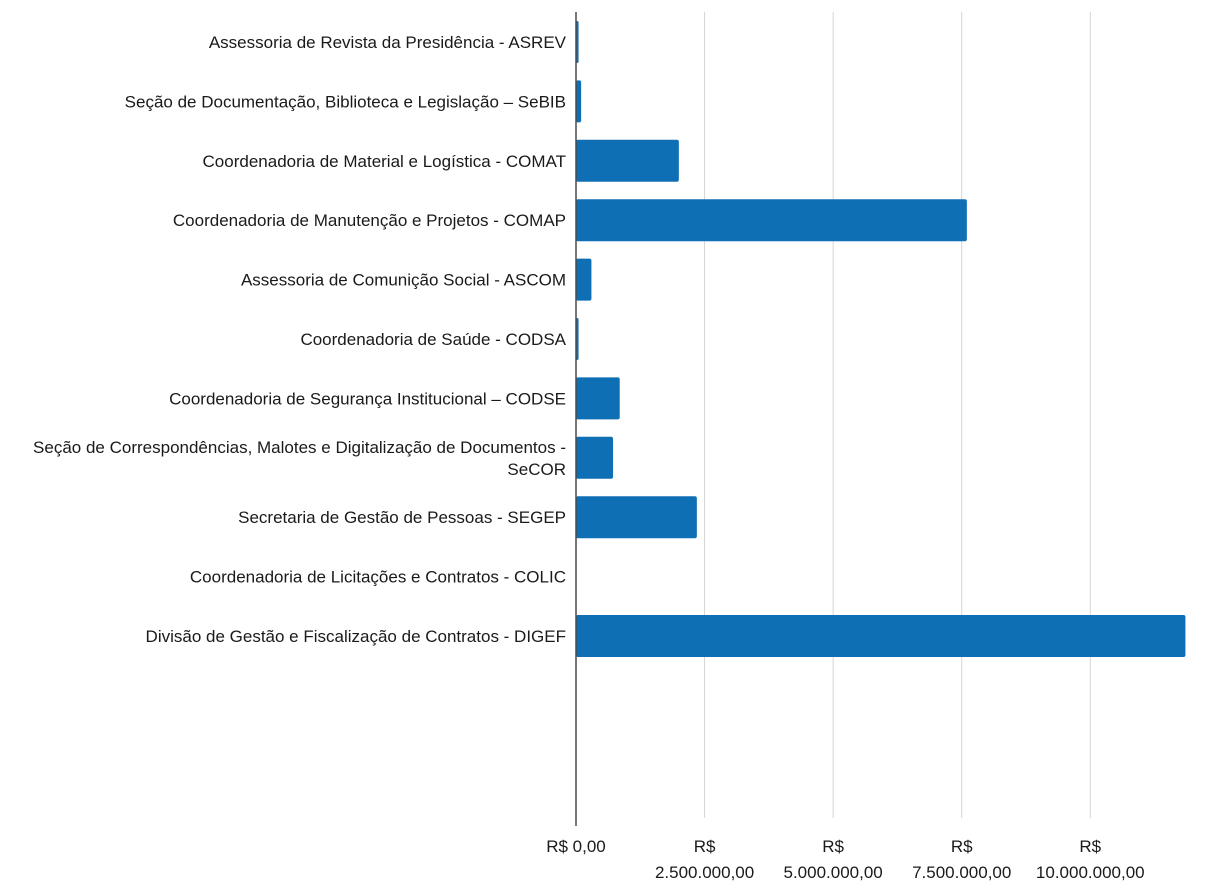  What do you see at coordinates (433, 339) in the screenshot?
I see `category-label-5: Coordenadoria de Saúde - CODSA` at bounding box center [433, 339].